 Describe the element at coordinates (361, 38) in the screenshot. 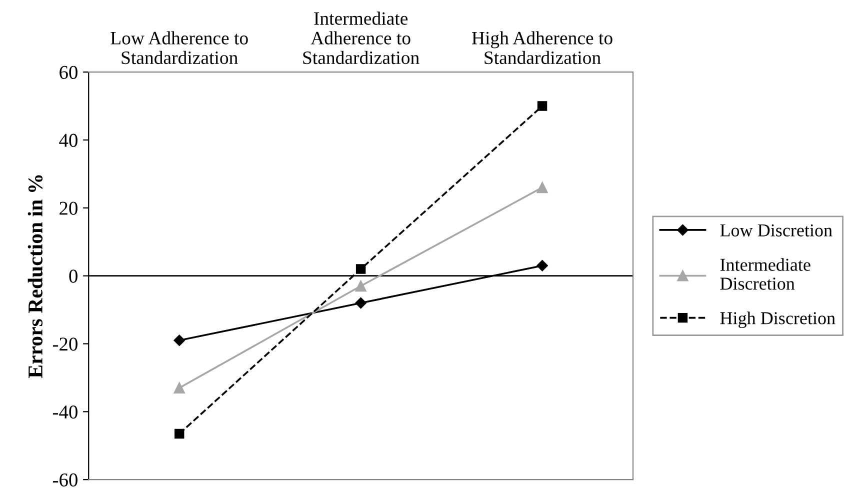

I see `x-tick-label: Intermediate Adherence to Standardization` at that location.